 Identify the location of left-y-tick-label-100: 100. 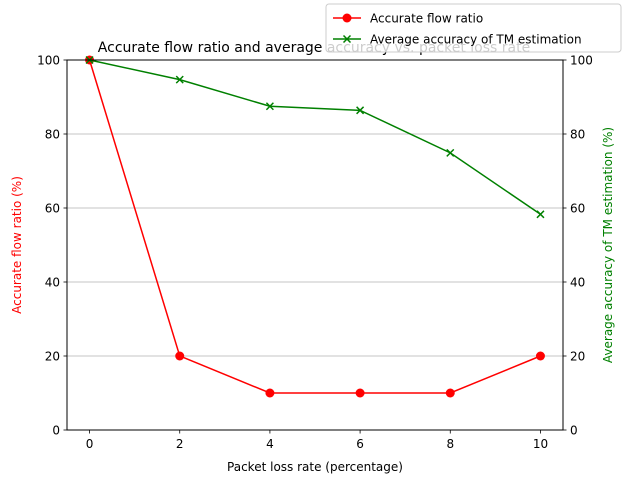
(48, 61).